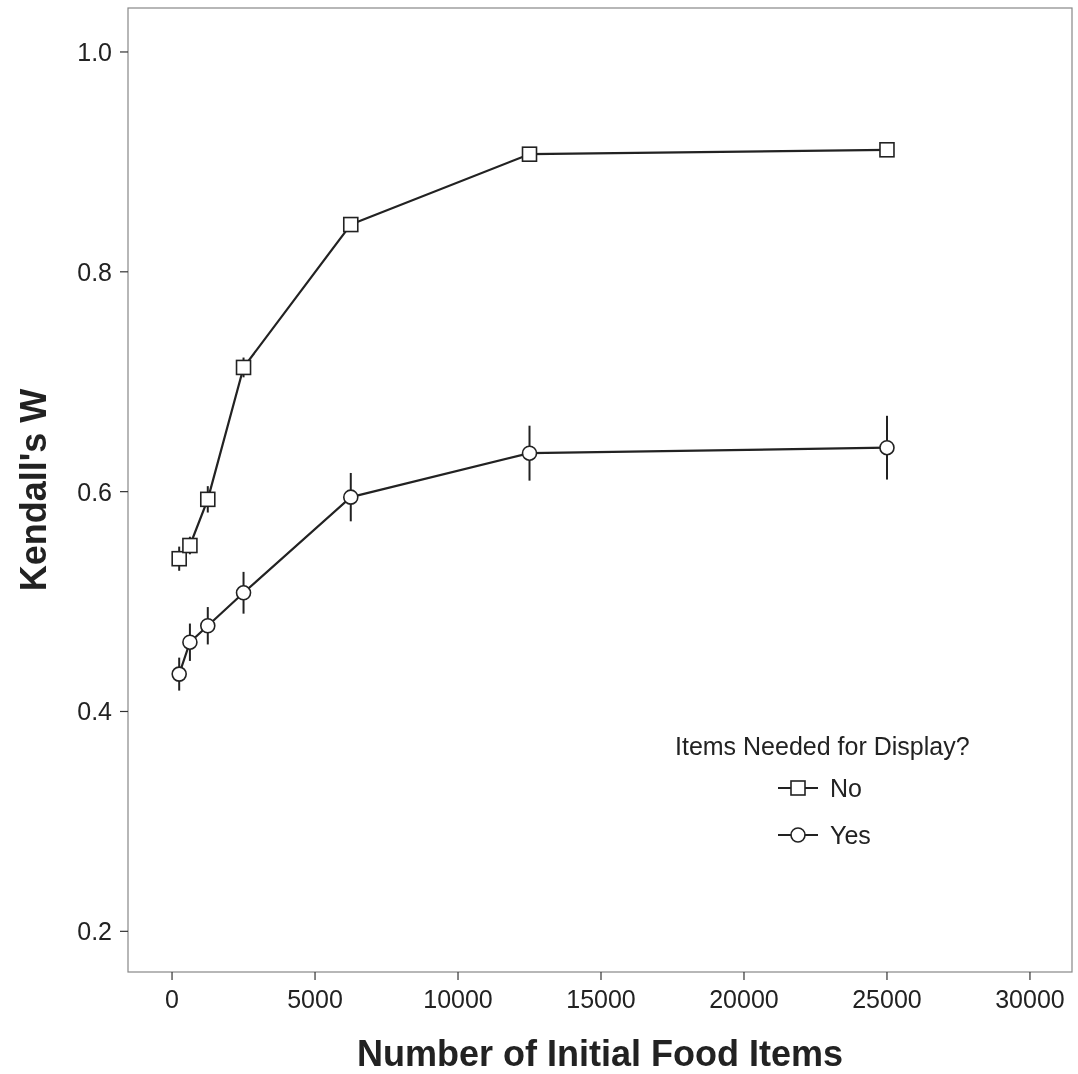 The width and height of the screenshot is (1078, 1074). Describe the element at coordinates (94, 491) in the screenshot. I see `y-tick-label: 0.6` at that location.